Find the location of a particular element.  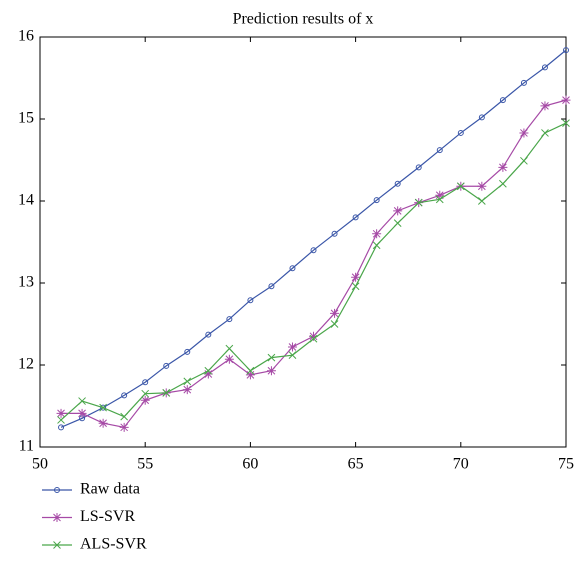

x-tick-label: 75 is located at coordinates (566, 464).